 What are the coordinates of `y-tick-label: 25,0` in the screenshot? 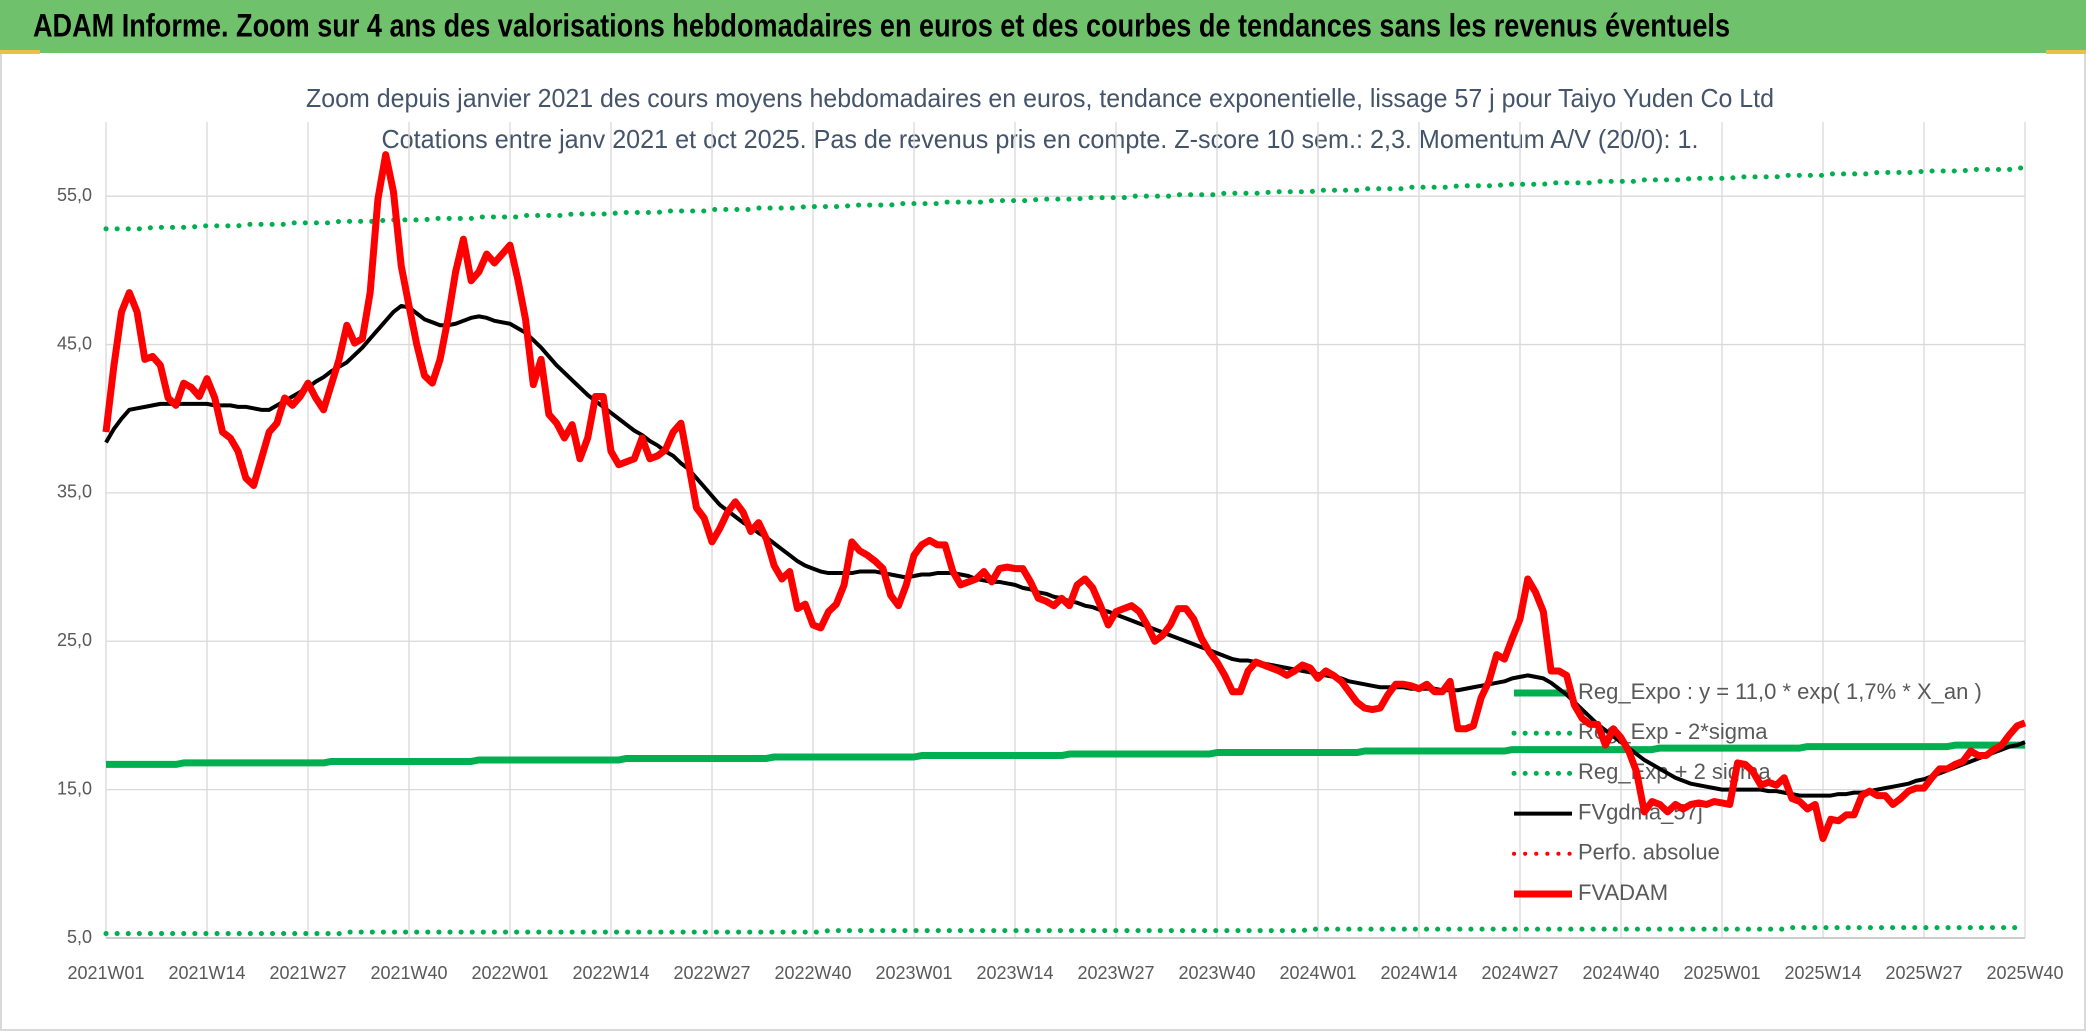 It's located at (74, 640).